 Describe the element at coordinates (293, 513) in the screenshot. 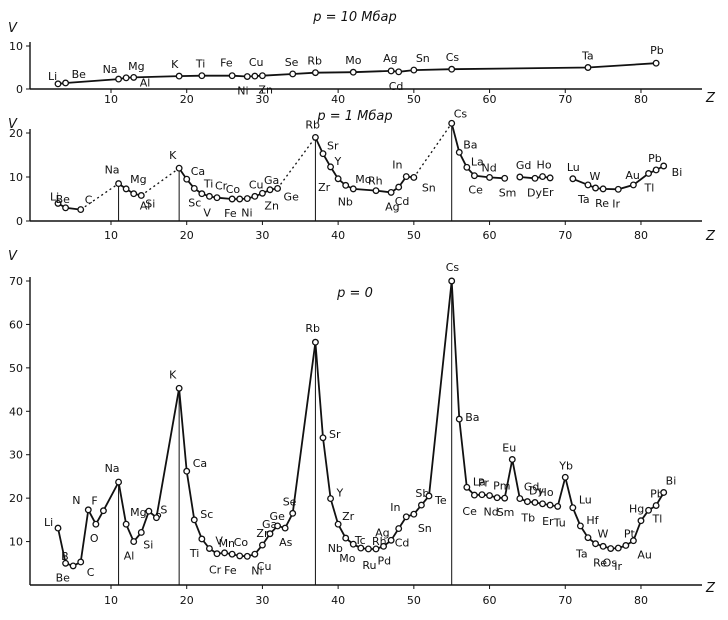

I see `point-marker-se` at that location.